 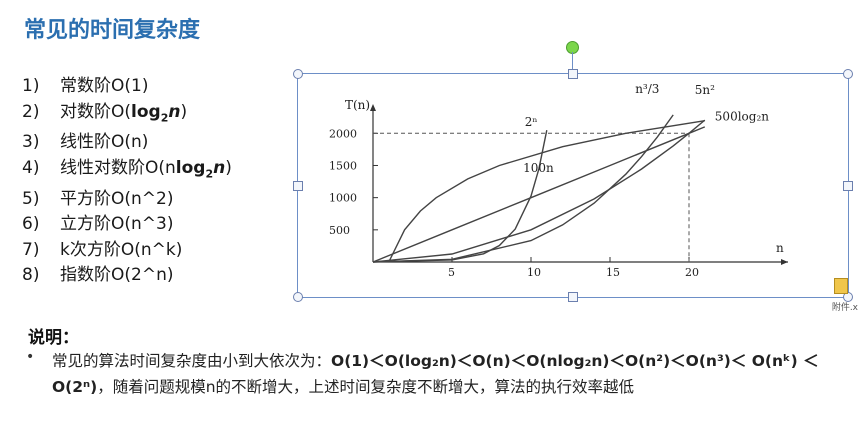 I want to click on x-tick-label: 5, so click(x=451, y=272).